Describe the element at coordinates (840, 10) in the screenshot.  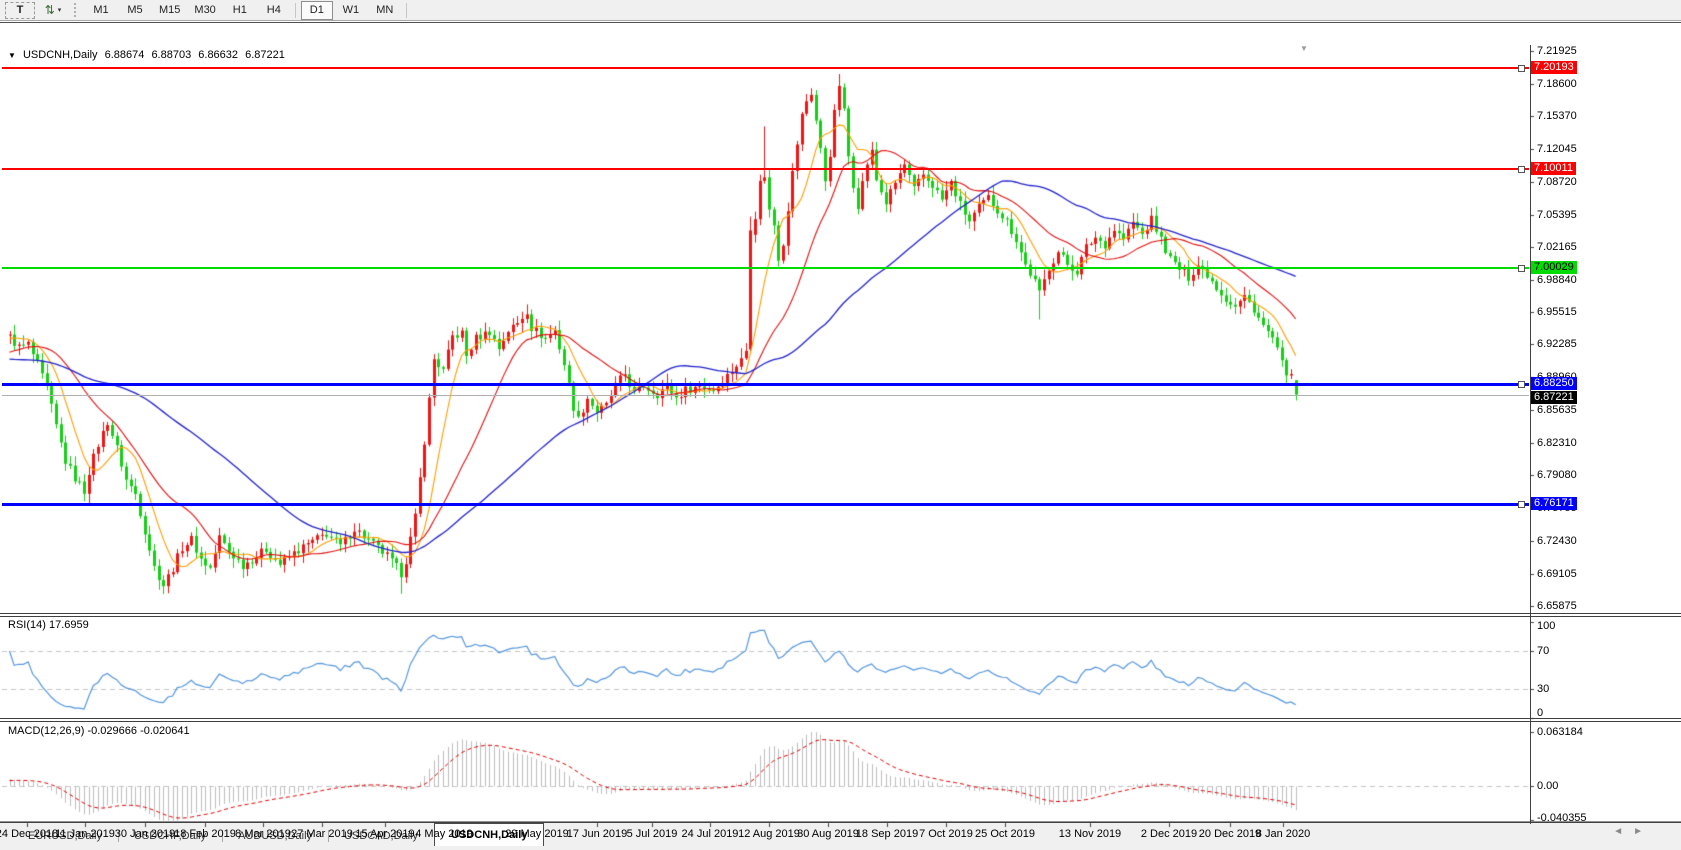
I see `toolbar: T ⇅ ▾ M1 M5 M15 M30 H1 H4 D1 W1 MN` at that location.